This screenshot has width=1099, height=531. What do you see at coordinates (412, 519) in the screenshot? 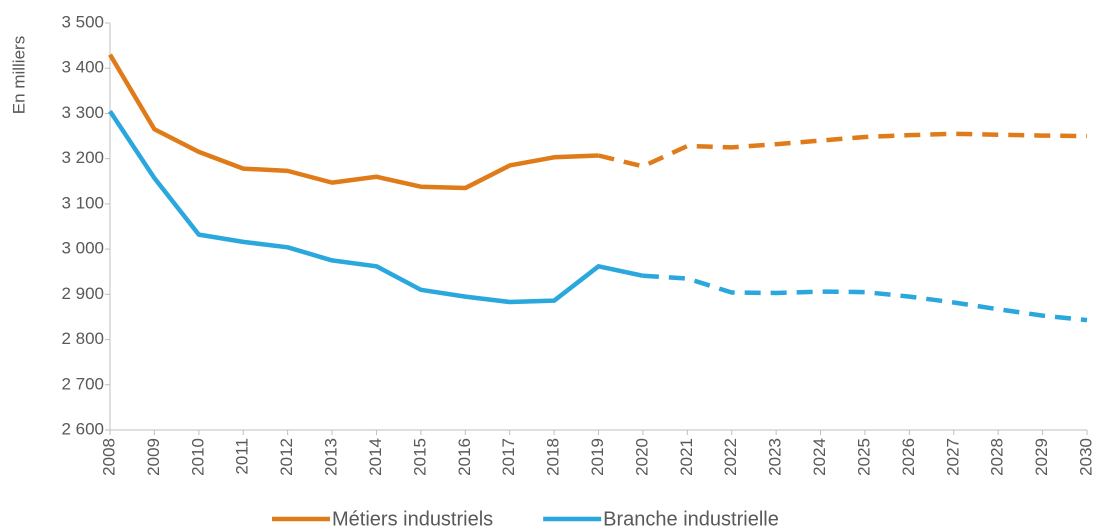
I see `legend-label: Métiers industriels` at bounding box center [412, 519].